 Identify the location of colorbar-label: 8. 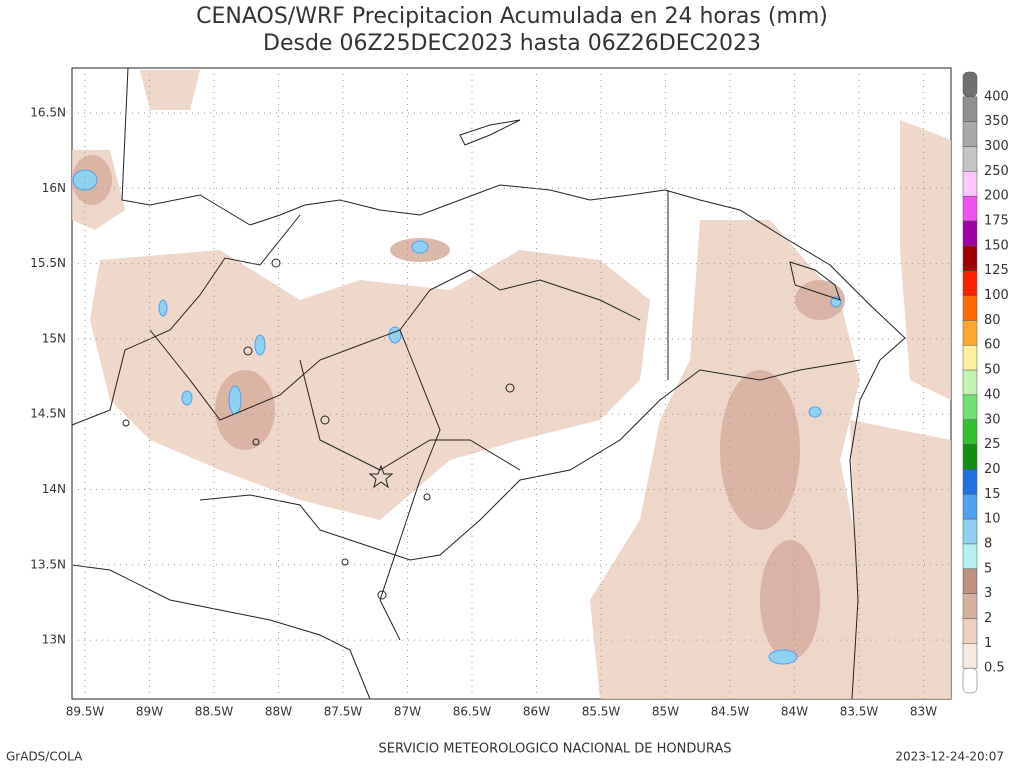
(988, 543).